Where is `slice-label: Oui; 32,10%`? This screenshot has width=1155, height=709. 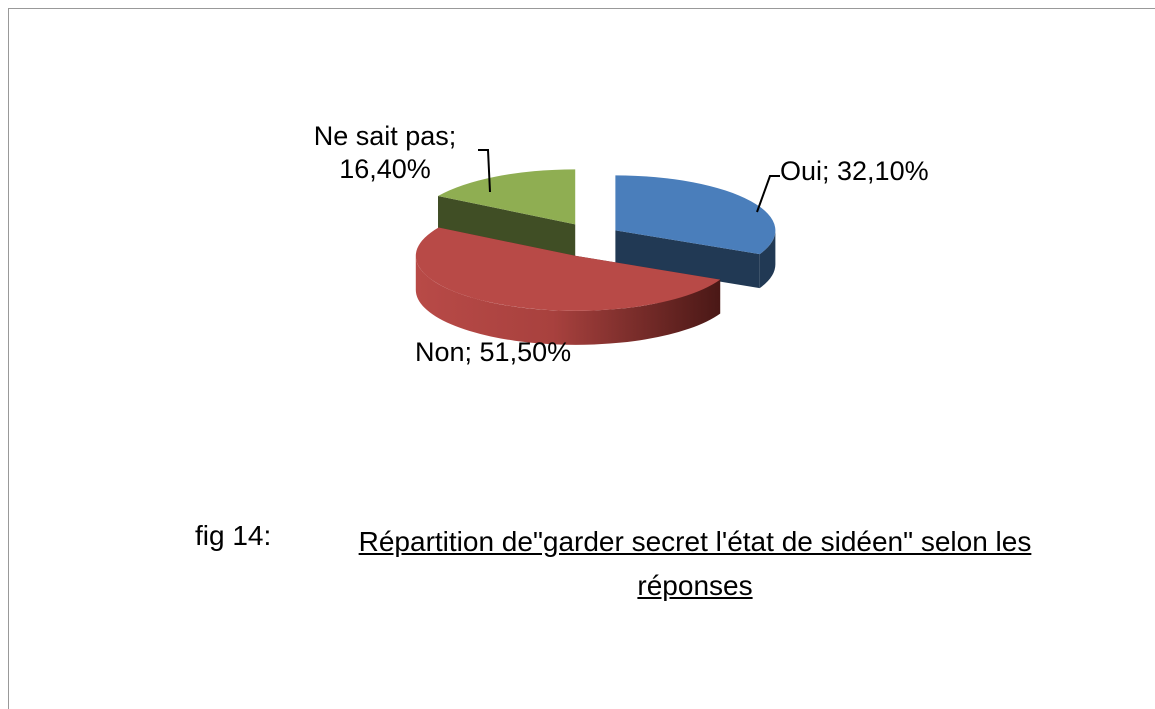
slice-label: Oui; 32,10% is located at coordinates (854, 171).